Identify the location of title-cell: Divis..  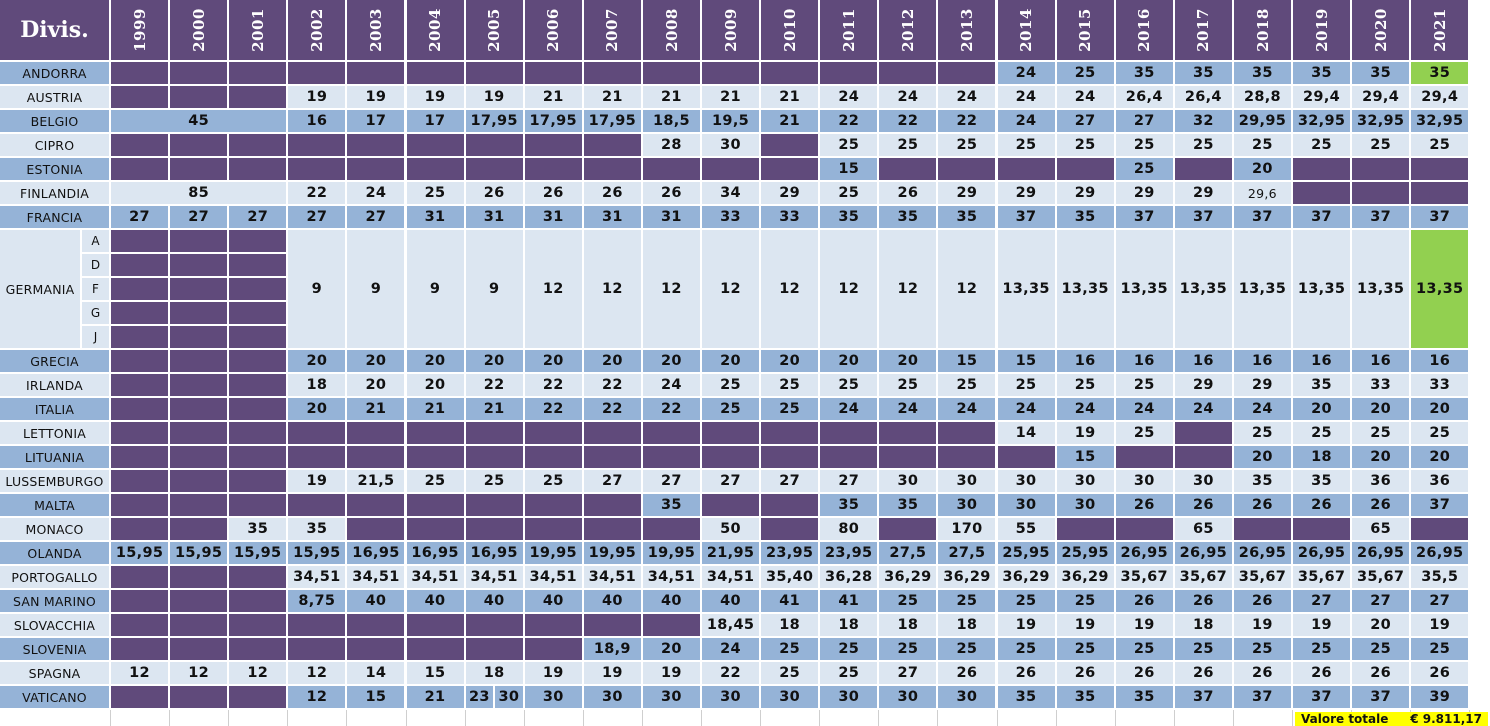
(54, 30).